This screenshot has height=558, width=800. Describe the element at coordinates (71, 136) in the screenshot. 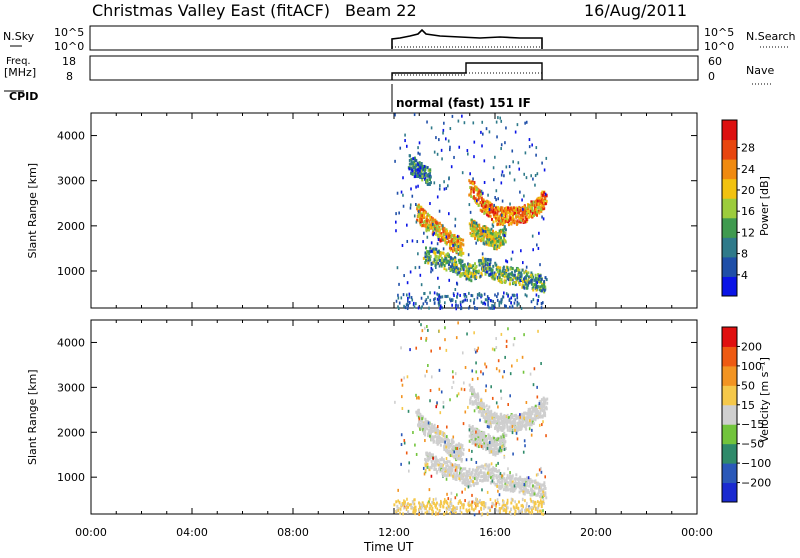

I see `y-tick-label: 4000` at that location.